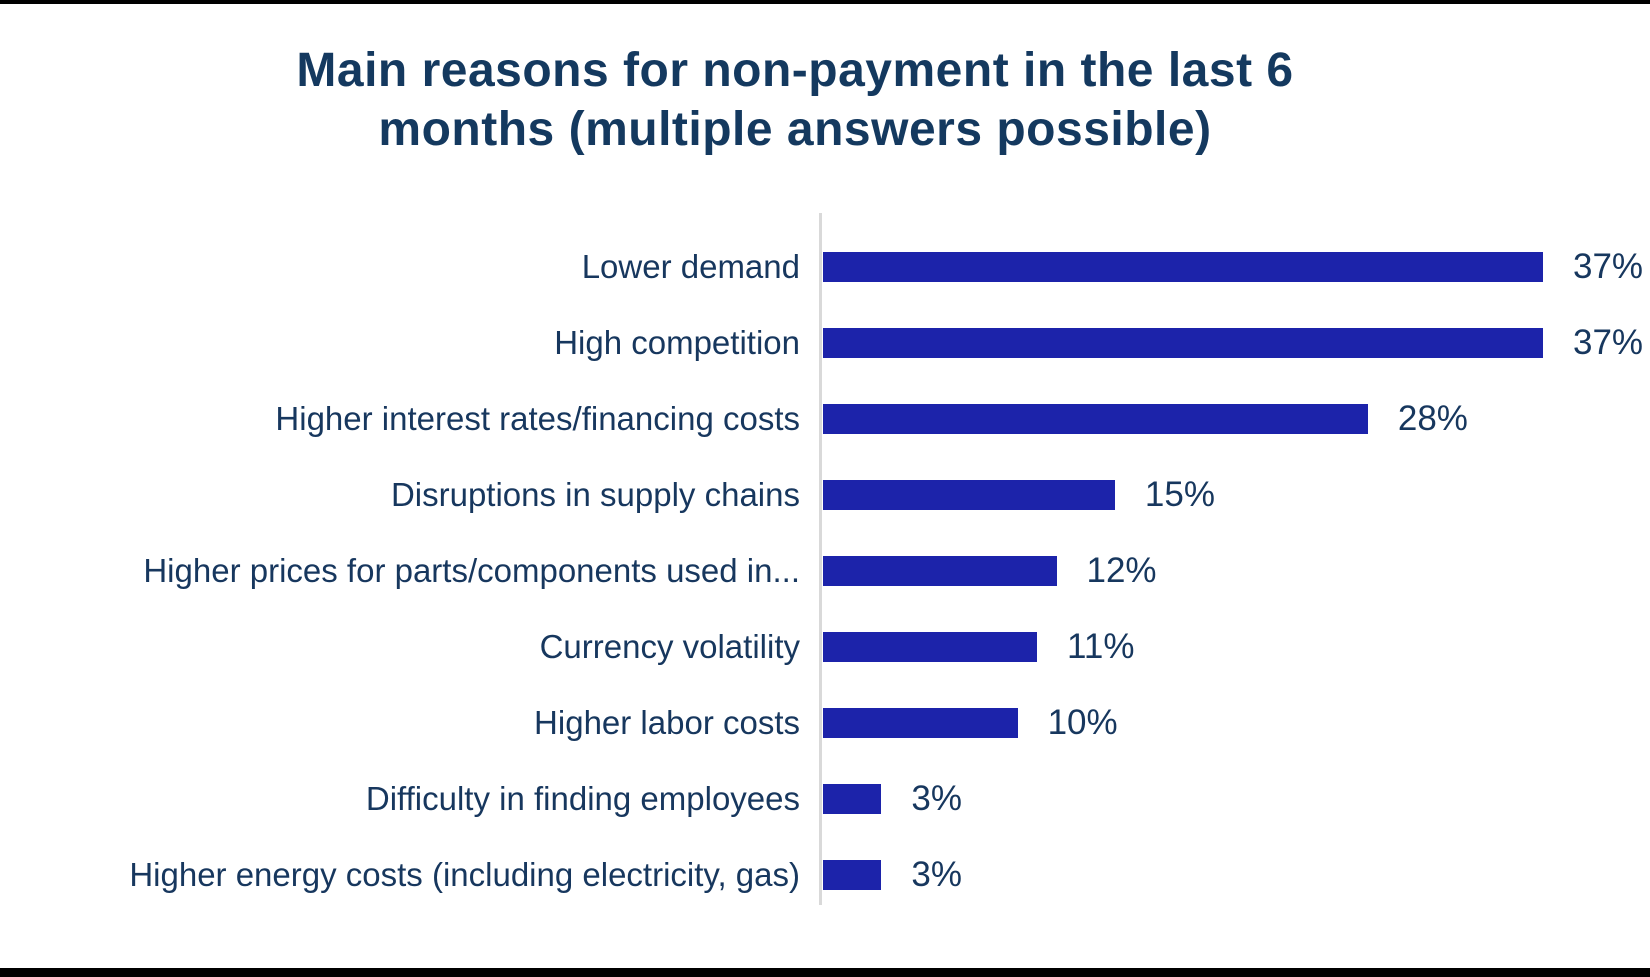 This screenshot has width=1650, height=977. What do you see at coordinates (1179, 494) in the screenshot?
I see `value-label: 15%` at bounding box center [1179, 494].